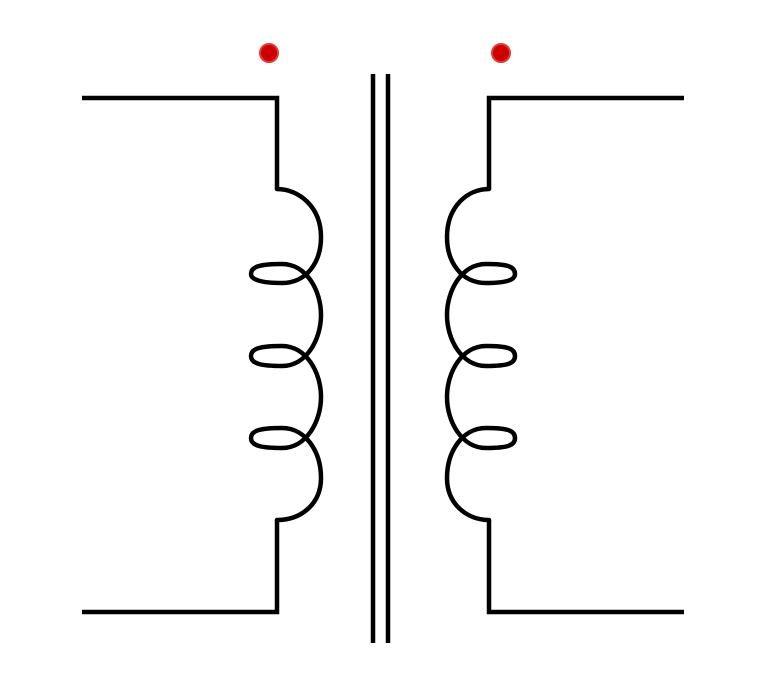 The image size is (783, 698). I want to click on secondary-top-lead, so click(585, 142).